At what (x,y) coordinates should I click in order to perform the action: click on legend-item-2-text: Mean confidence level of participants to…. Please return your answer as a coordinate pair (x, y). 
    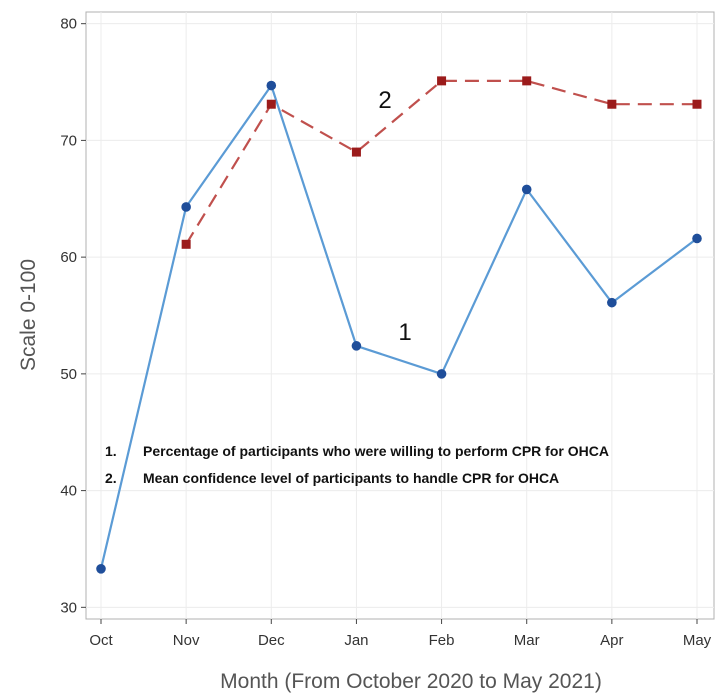
    Looking at the image, I should click on (351, 478).